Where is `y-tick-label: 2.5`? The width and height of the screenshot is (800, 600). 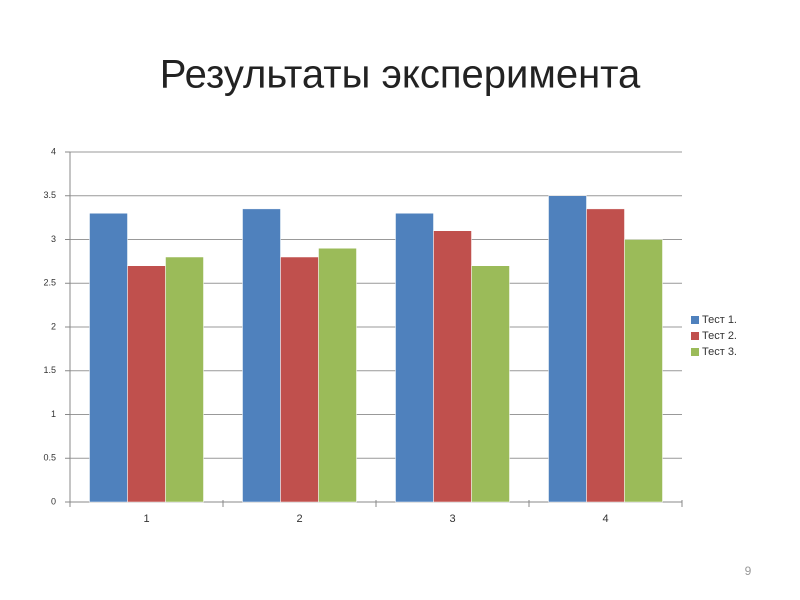
y-tick-label: 2.5 is located at coordinates (49, 283).